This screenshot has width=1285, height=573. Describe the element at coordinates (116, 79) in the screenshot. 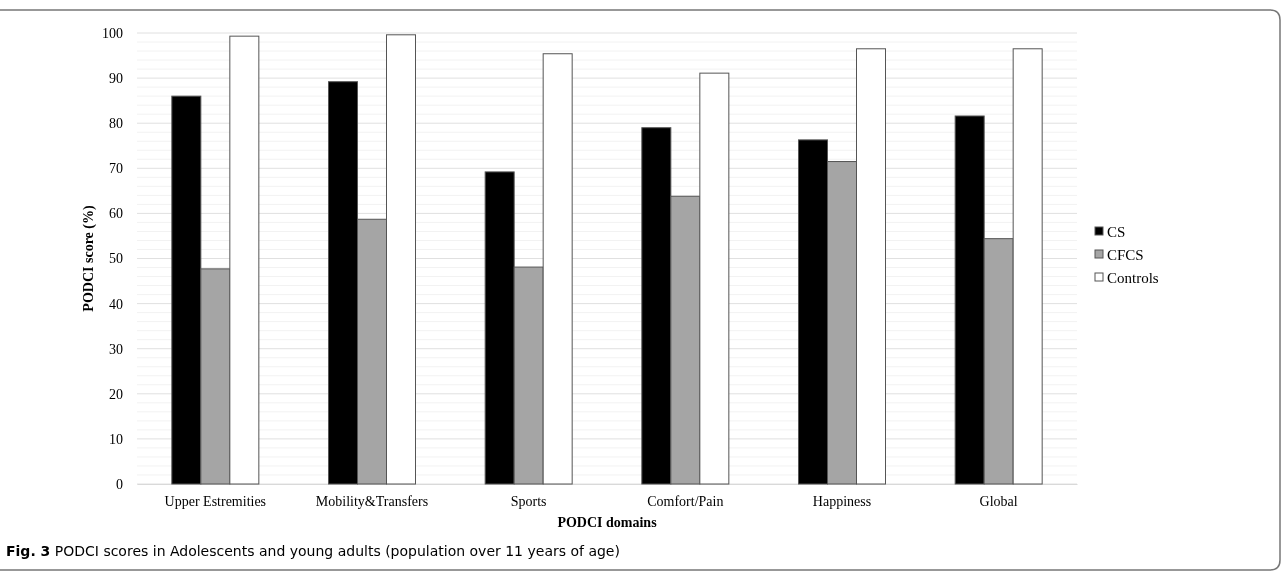

I see `y-tick-label: 90` at that location.